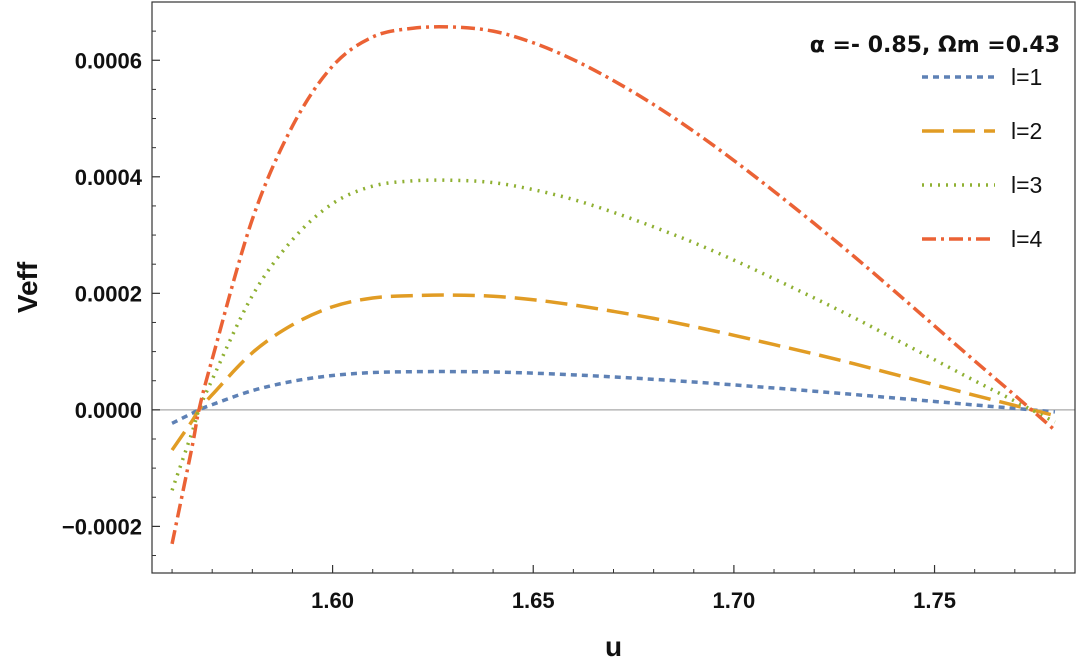  I want to click on x-tick-label: 1.65, so click(533, 600).